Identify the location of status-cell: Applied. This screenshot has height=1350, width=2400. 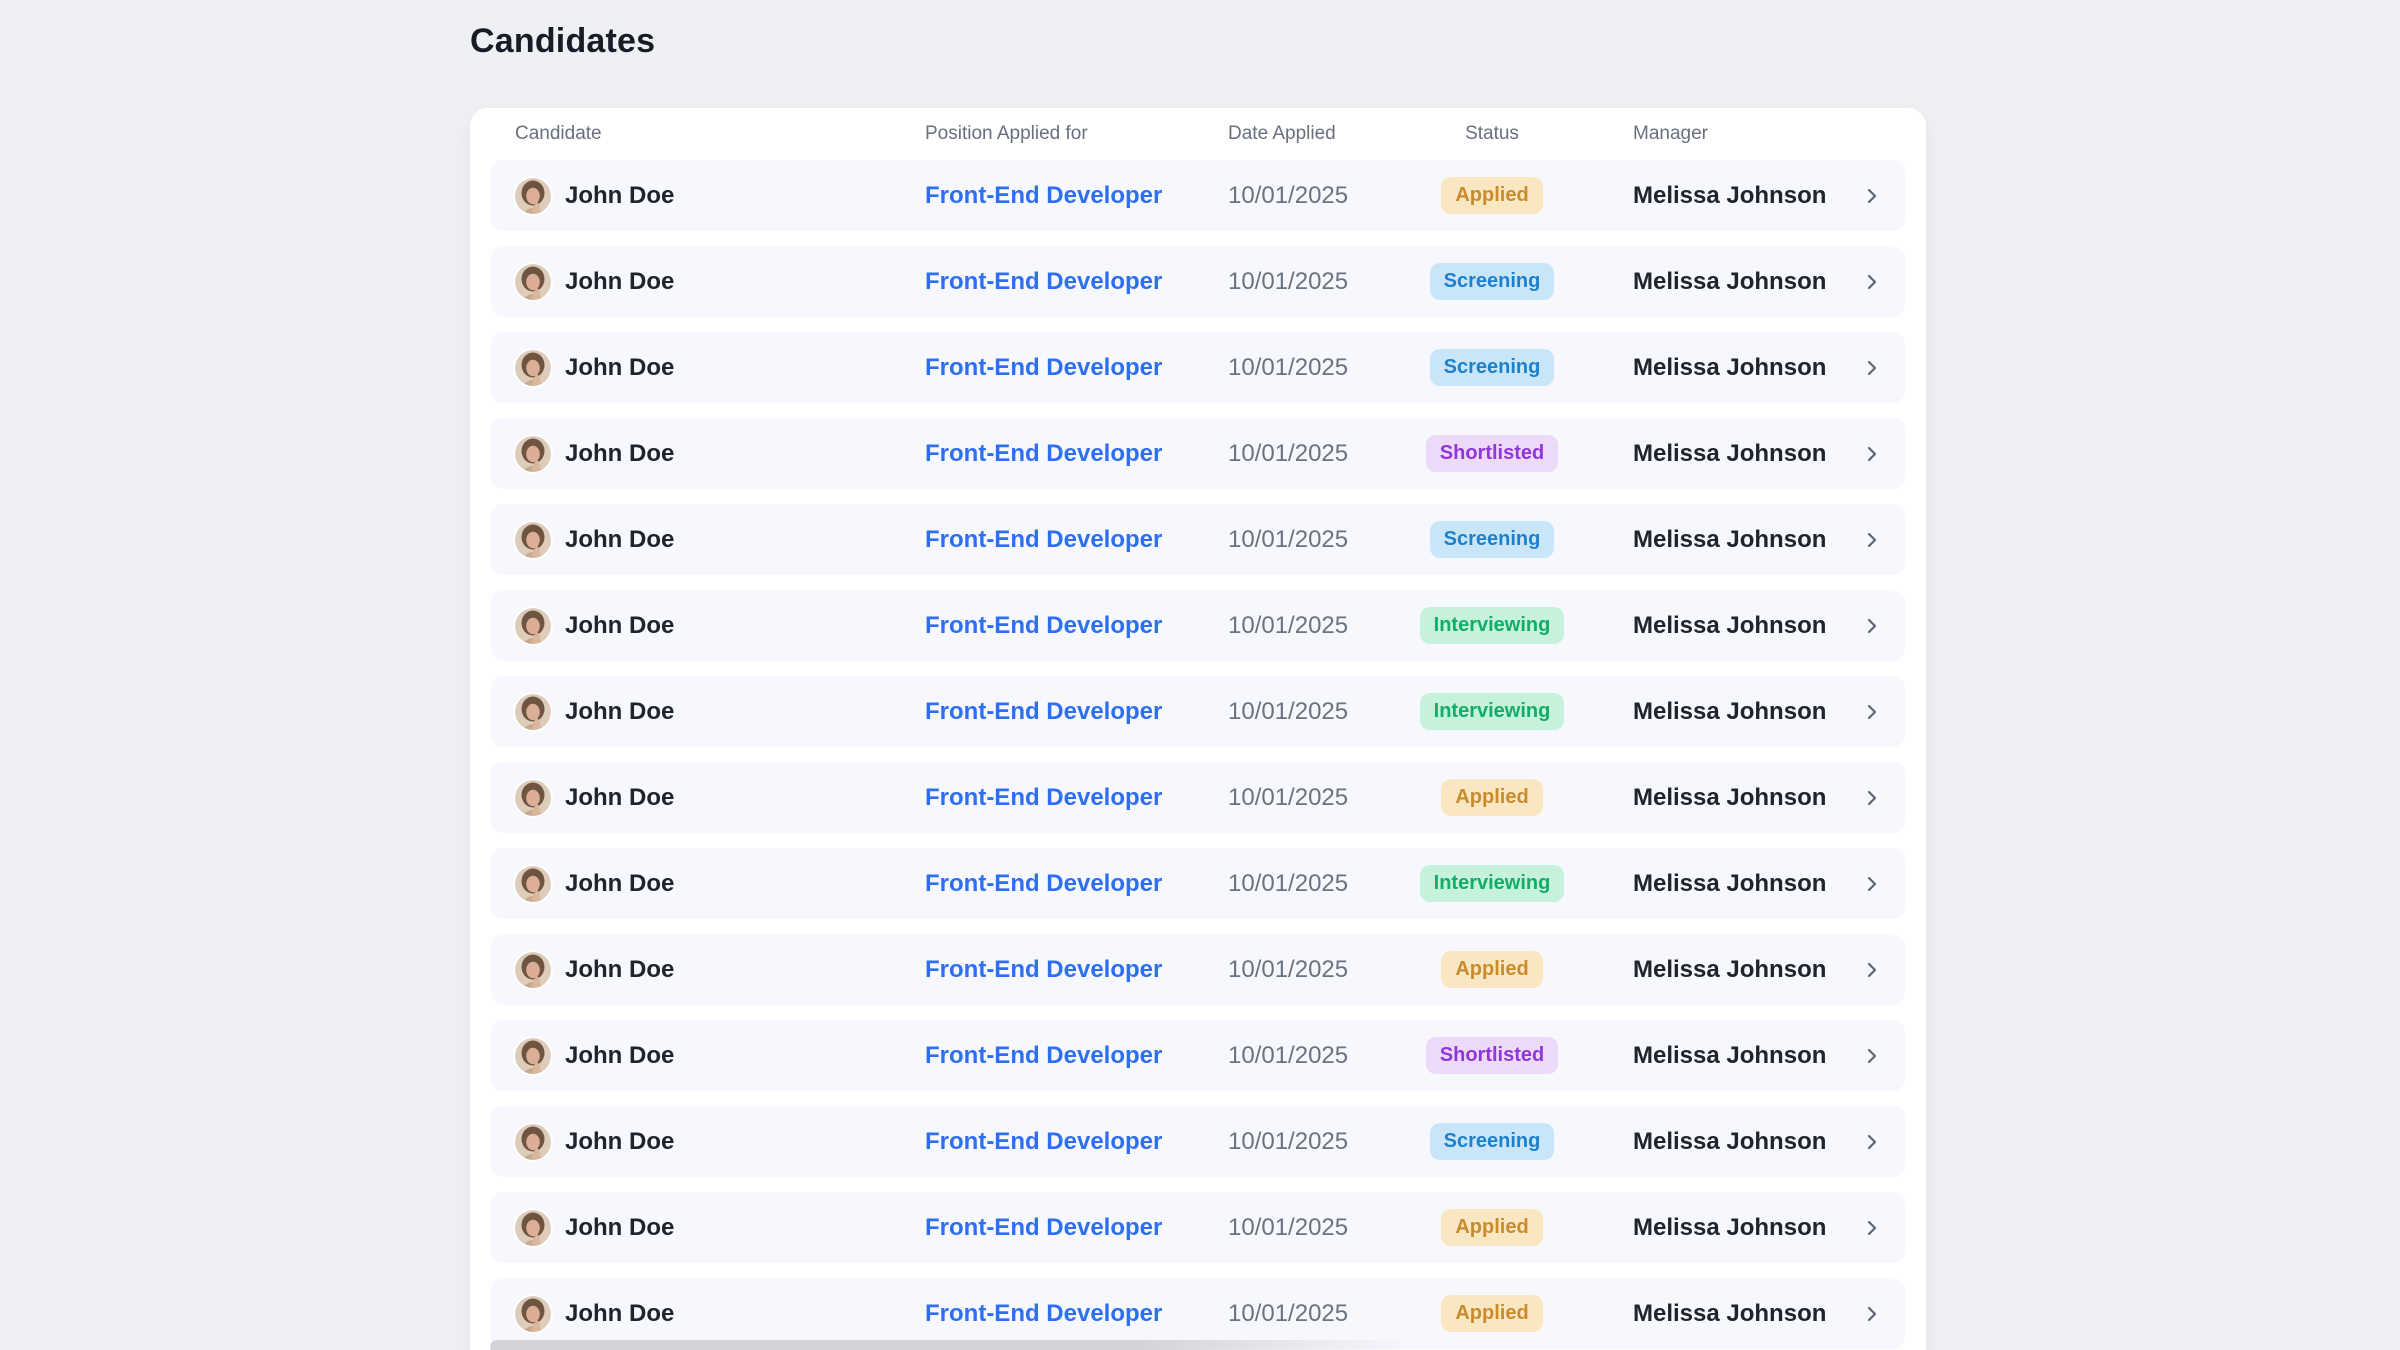
(1492, 195).